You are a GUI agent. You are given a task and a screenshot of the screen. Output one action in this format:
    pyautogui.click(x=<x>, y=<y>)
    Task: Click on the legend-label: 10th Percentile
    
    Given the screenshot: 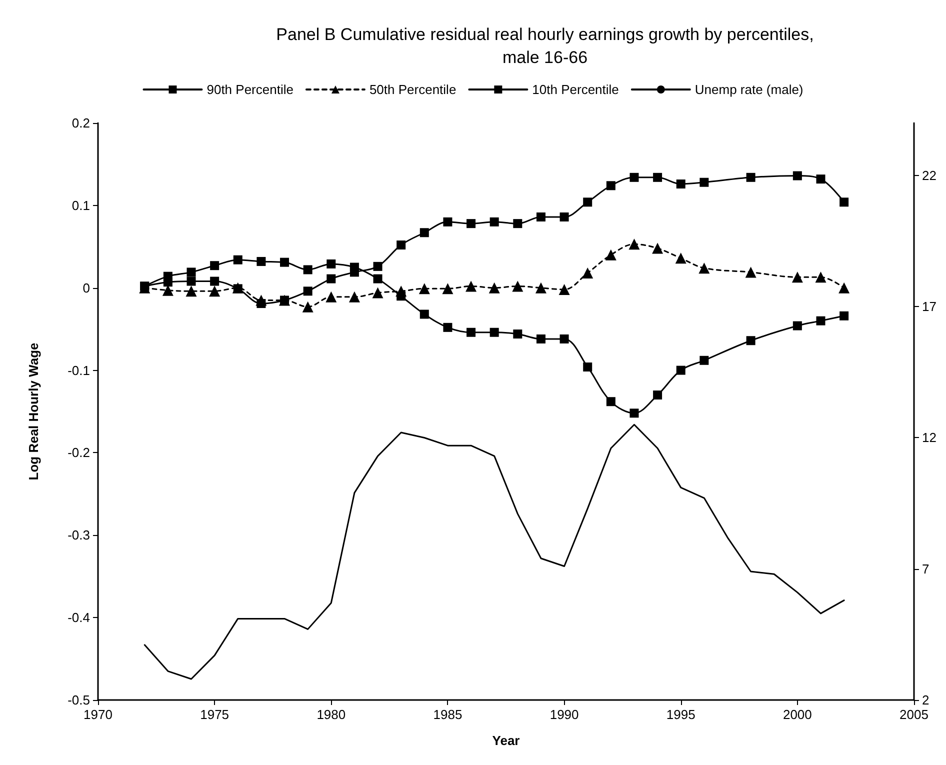 What is the action you would take?
    pyautogui.click(x=575, y=89)
    